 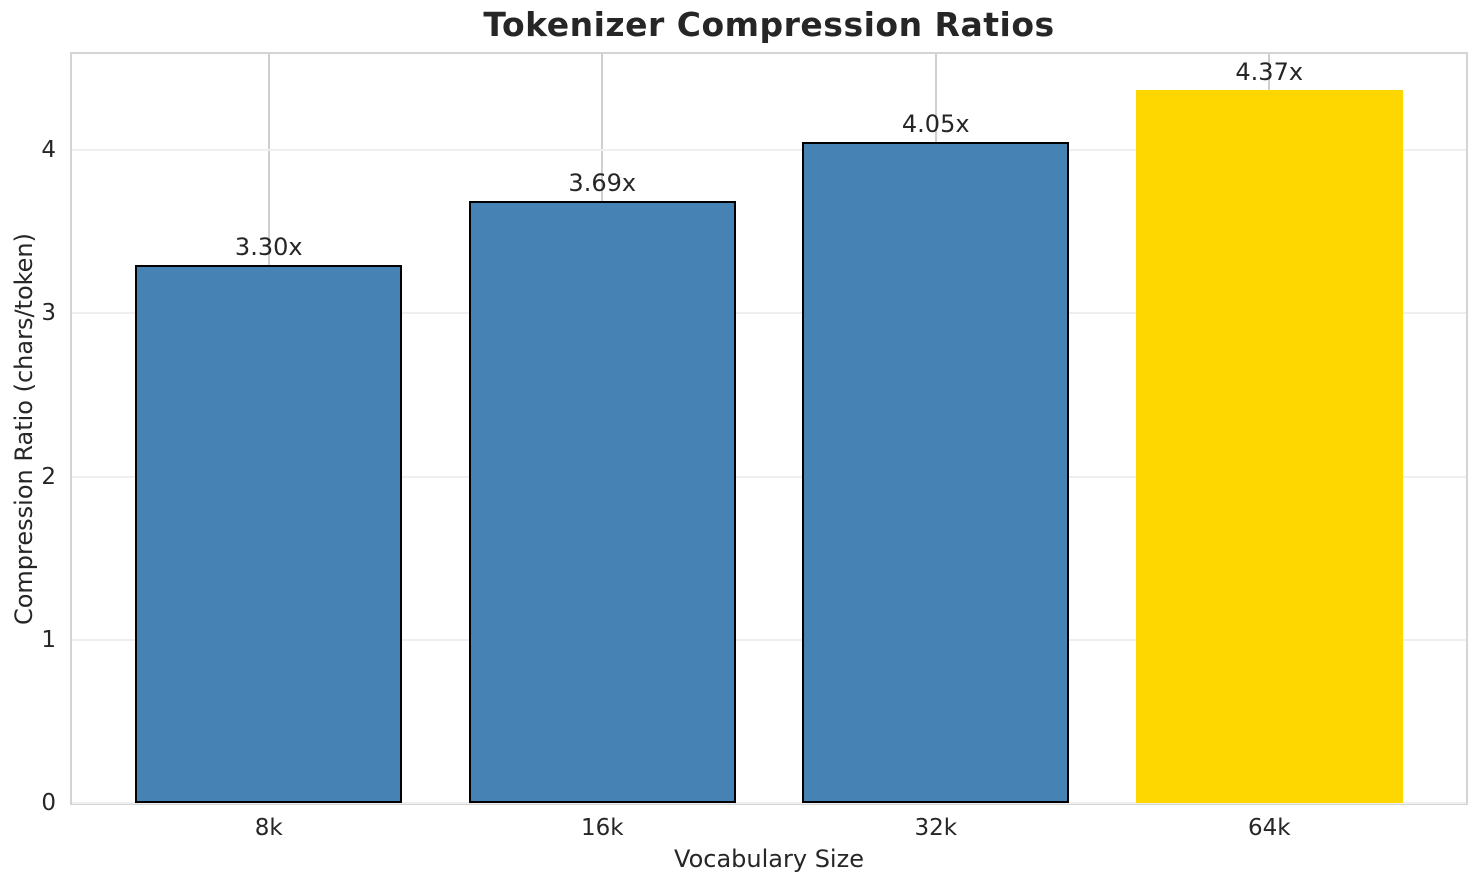 I want to click on bar-value-label-32k: 4.05x, so click(x=935, y=124).